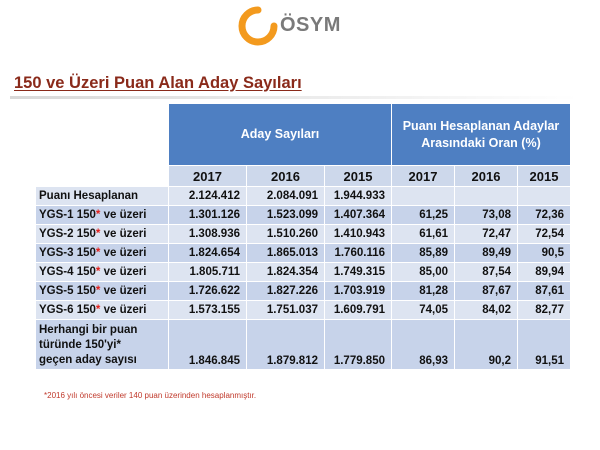 Image resolution: width=600 pixels, height=450 pixels. What do you see at coordinates (80, 345) in the screenshot?
I see `label-line: türünde 150'yi*` at bounding box center [80, 345].